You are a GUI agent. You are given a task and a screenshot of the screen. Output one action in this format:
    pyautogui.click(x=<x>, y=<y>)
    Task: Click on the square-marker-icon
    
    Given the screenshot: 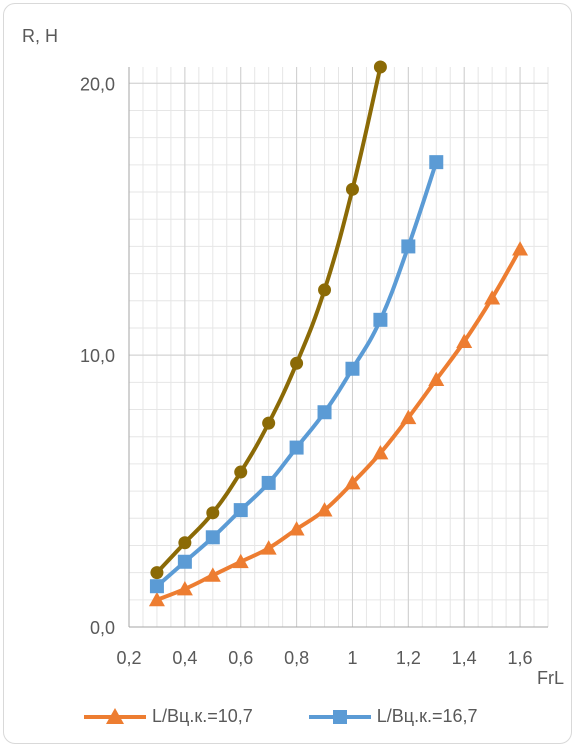 What is the action you would take?
    pyautogui.click(x=339, y=716)
    